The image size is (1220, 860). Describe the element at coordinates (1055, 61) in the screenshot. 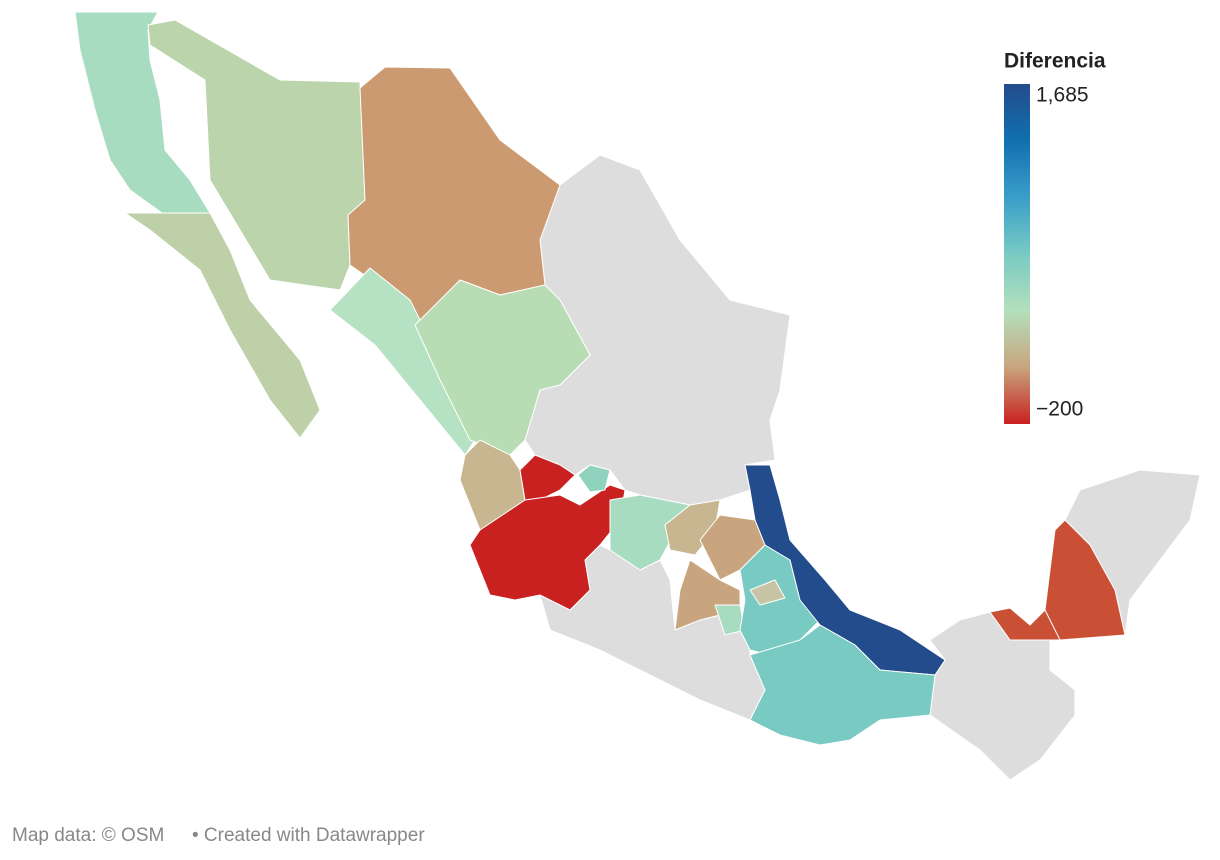

I see `legend-title: Diferencia` at that location.